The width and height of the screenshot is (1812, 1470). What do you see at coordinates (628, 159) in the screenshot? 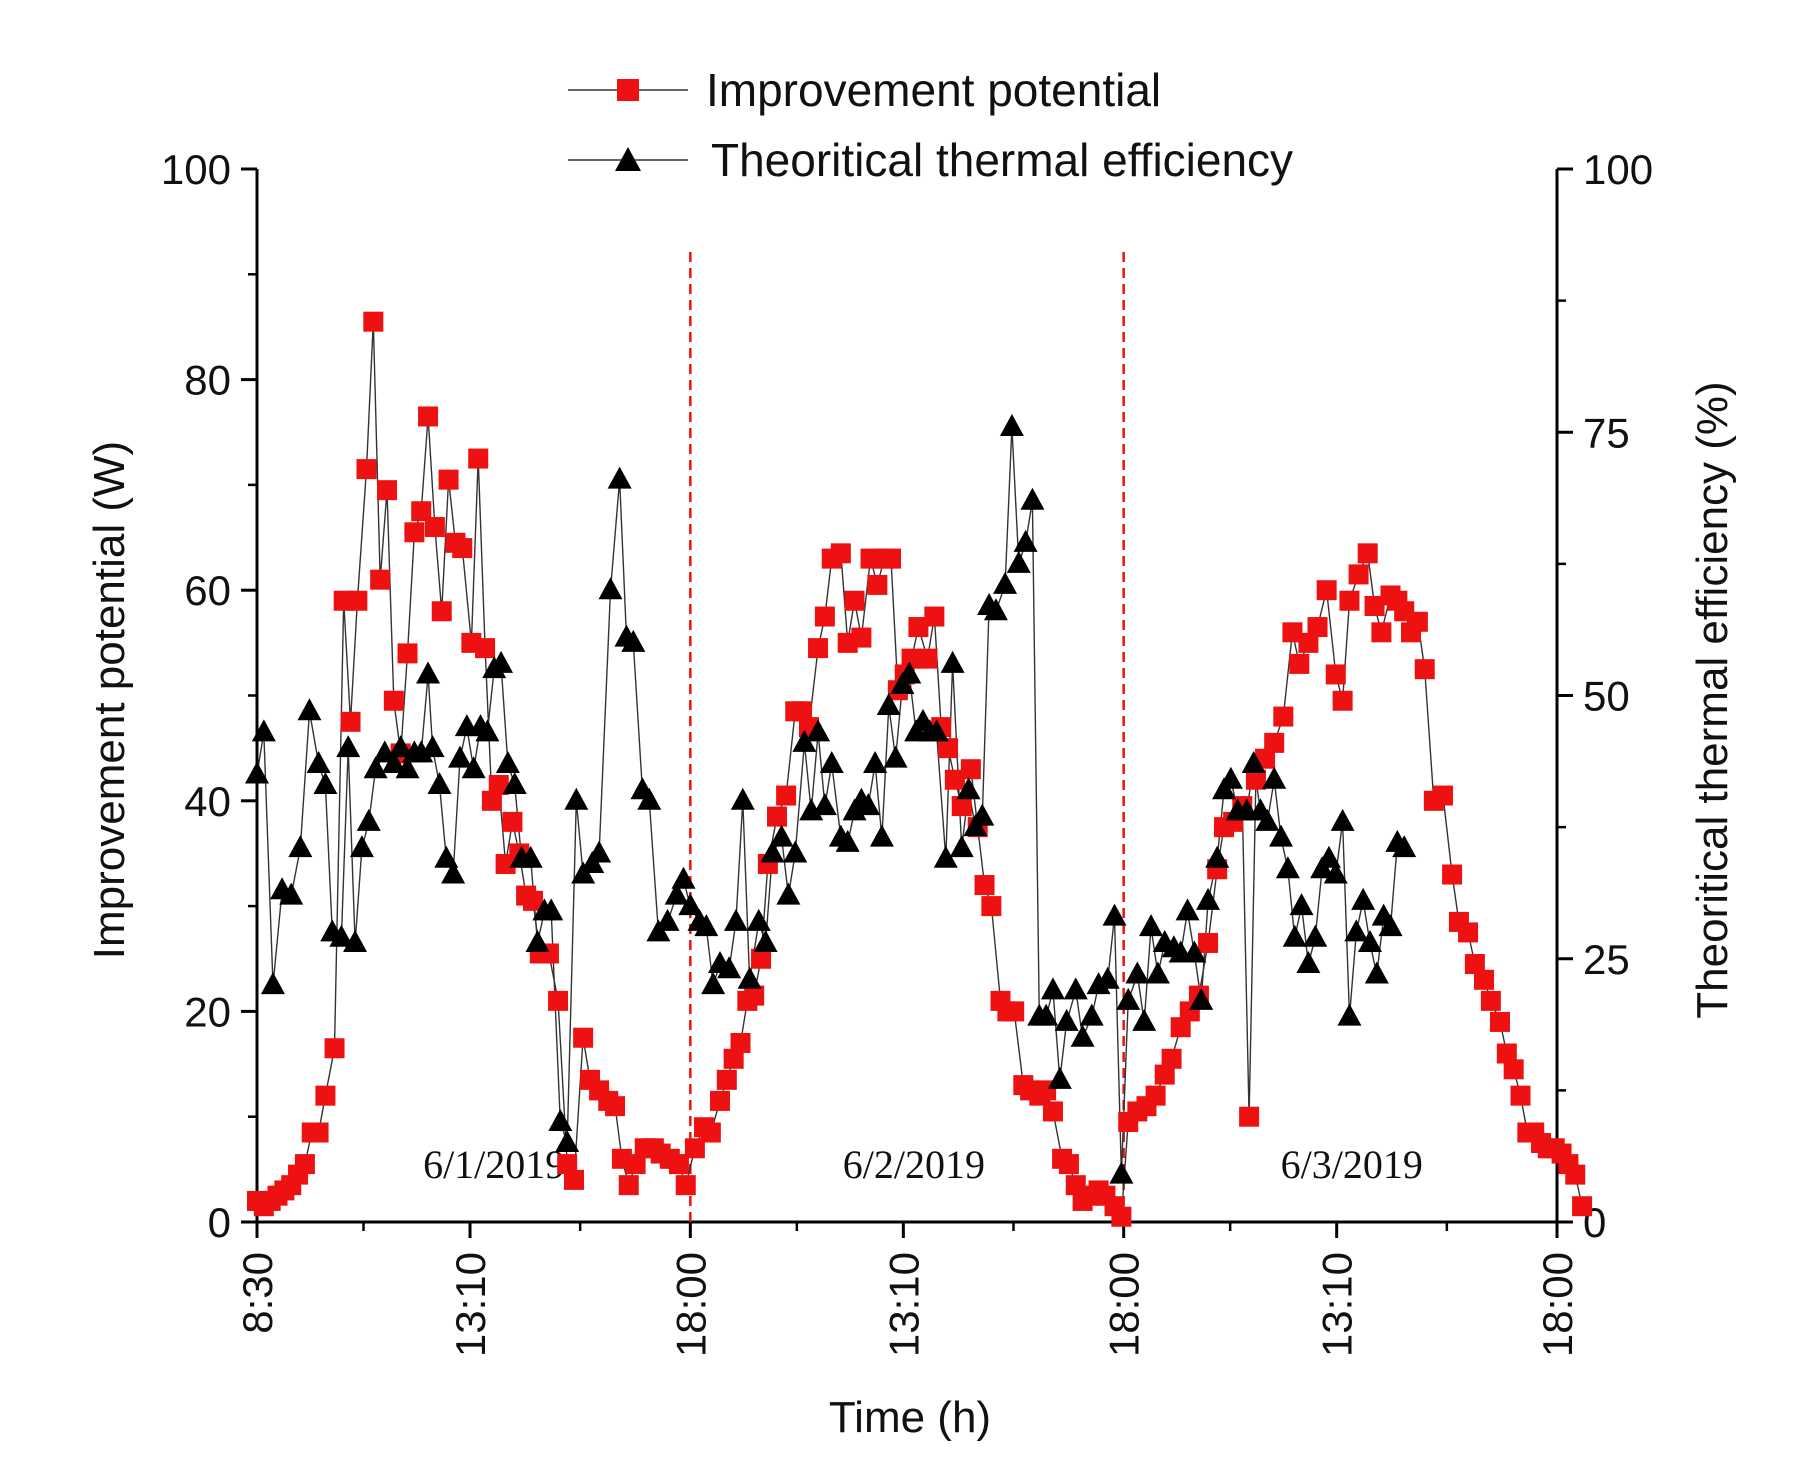
I see `legend-efficiency-marker` at bounding box center [628, 159].